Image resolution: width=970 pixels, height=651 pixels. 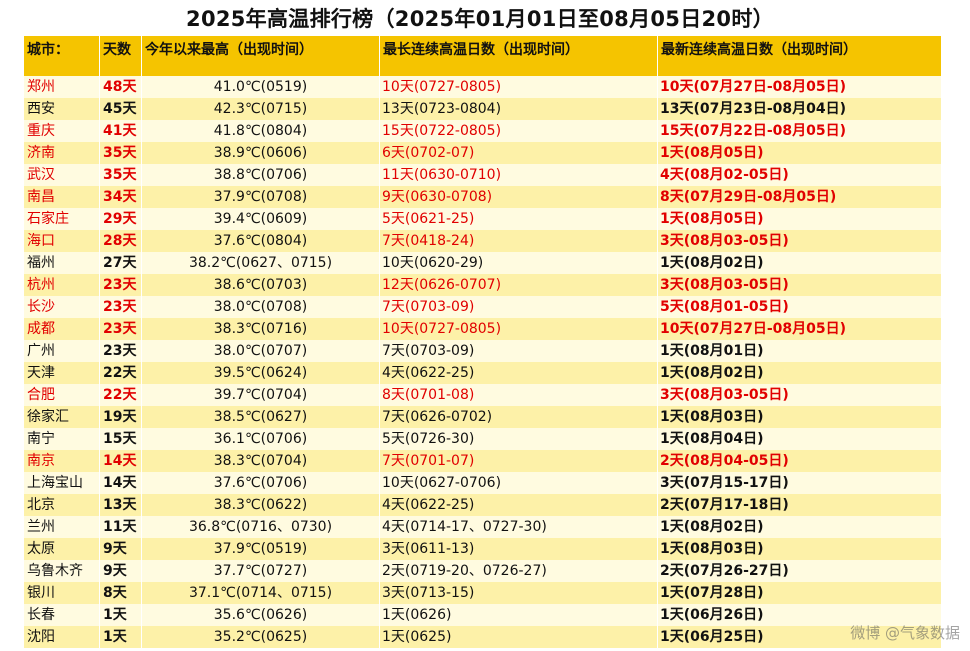 I want to click on cell-max: 39.4℃(0609), so click(x=260, y=219).